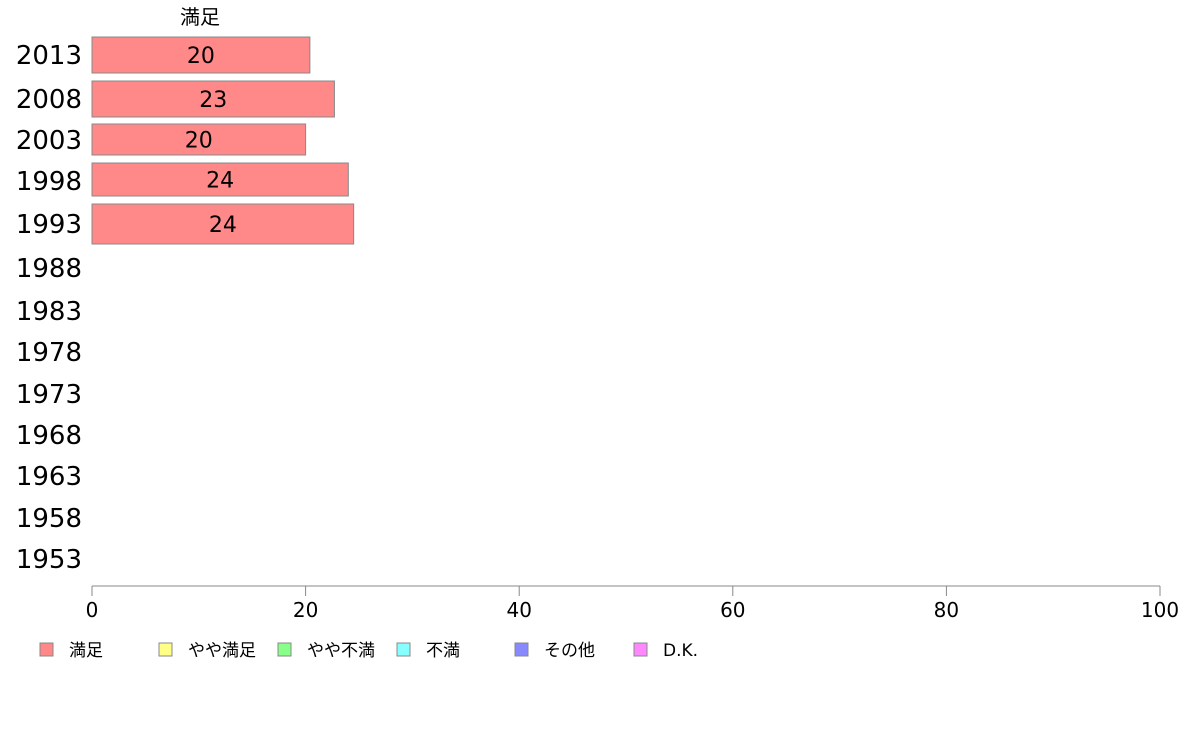  I want to click on category-label-2013: 2013, so click(49, 56).